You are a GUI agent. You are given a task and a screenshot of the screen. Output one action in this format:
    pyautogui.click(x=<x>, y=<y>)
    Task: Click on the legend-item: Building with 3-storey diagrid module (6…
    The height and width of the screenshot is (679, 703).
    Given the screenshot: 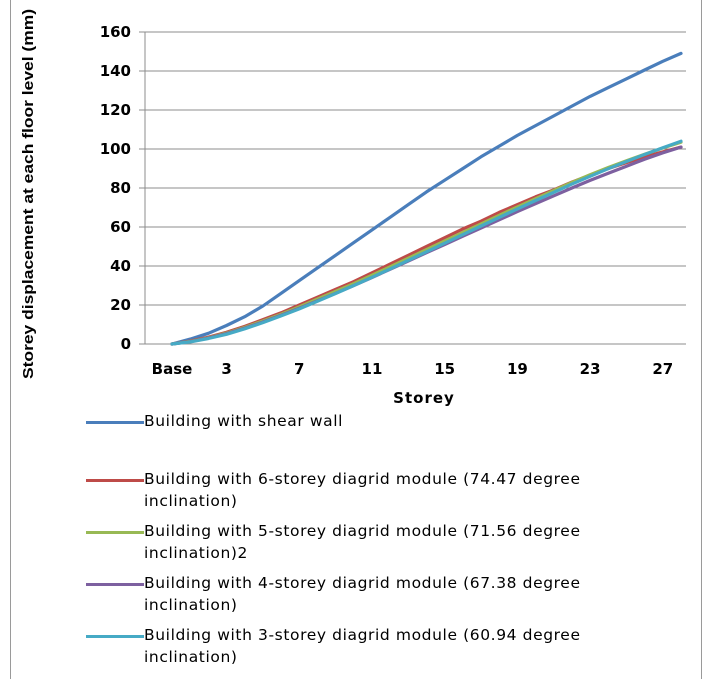 What is the action you would take?
    pyautogui.click(x=380, y=646)
    